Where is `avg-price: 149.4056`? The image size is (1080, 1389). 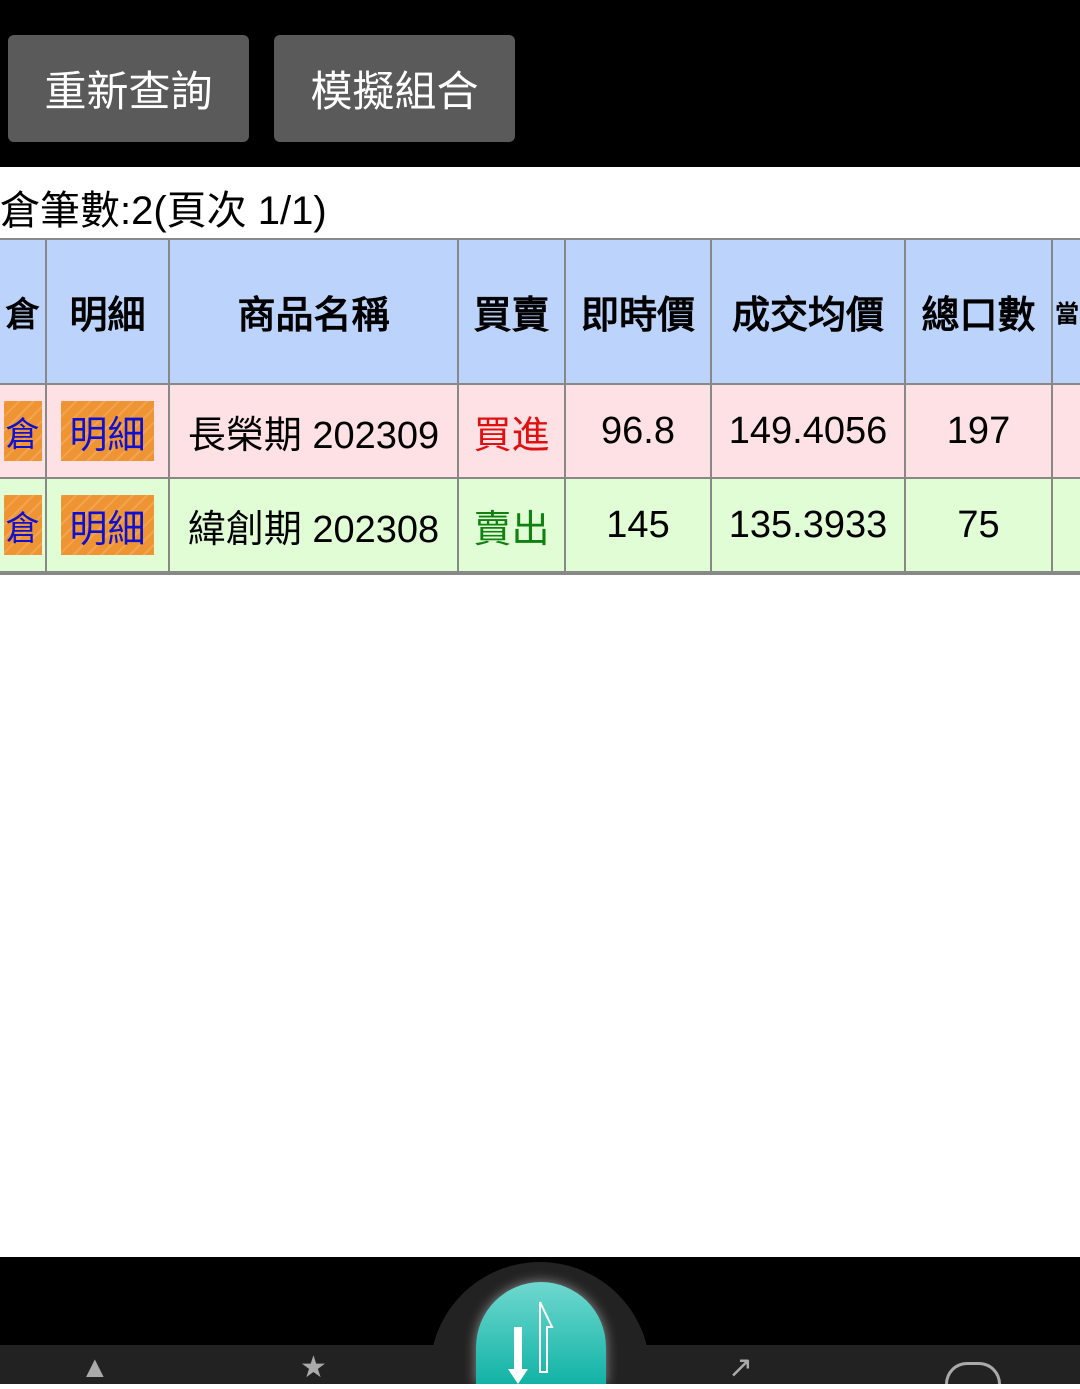
avg-price: 149.4056 is located at coordinates (809, 432).